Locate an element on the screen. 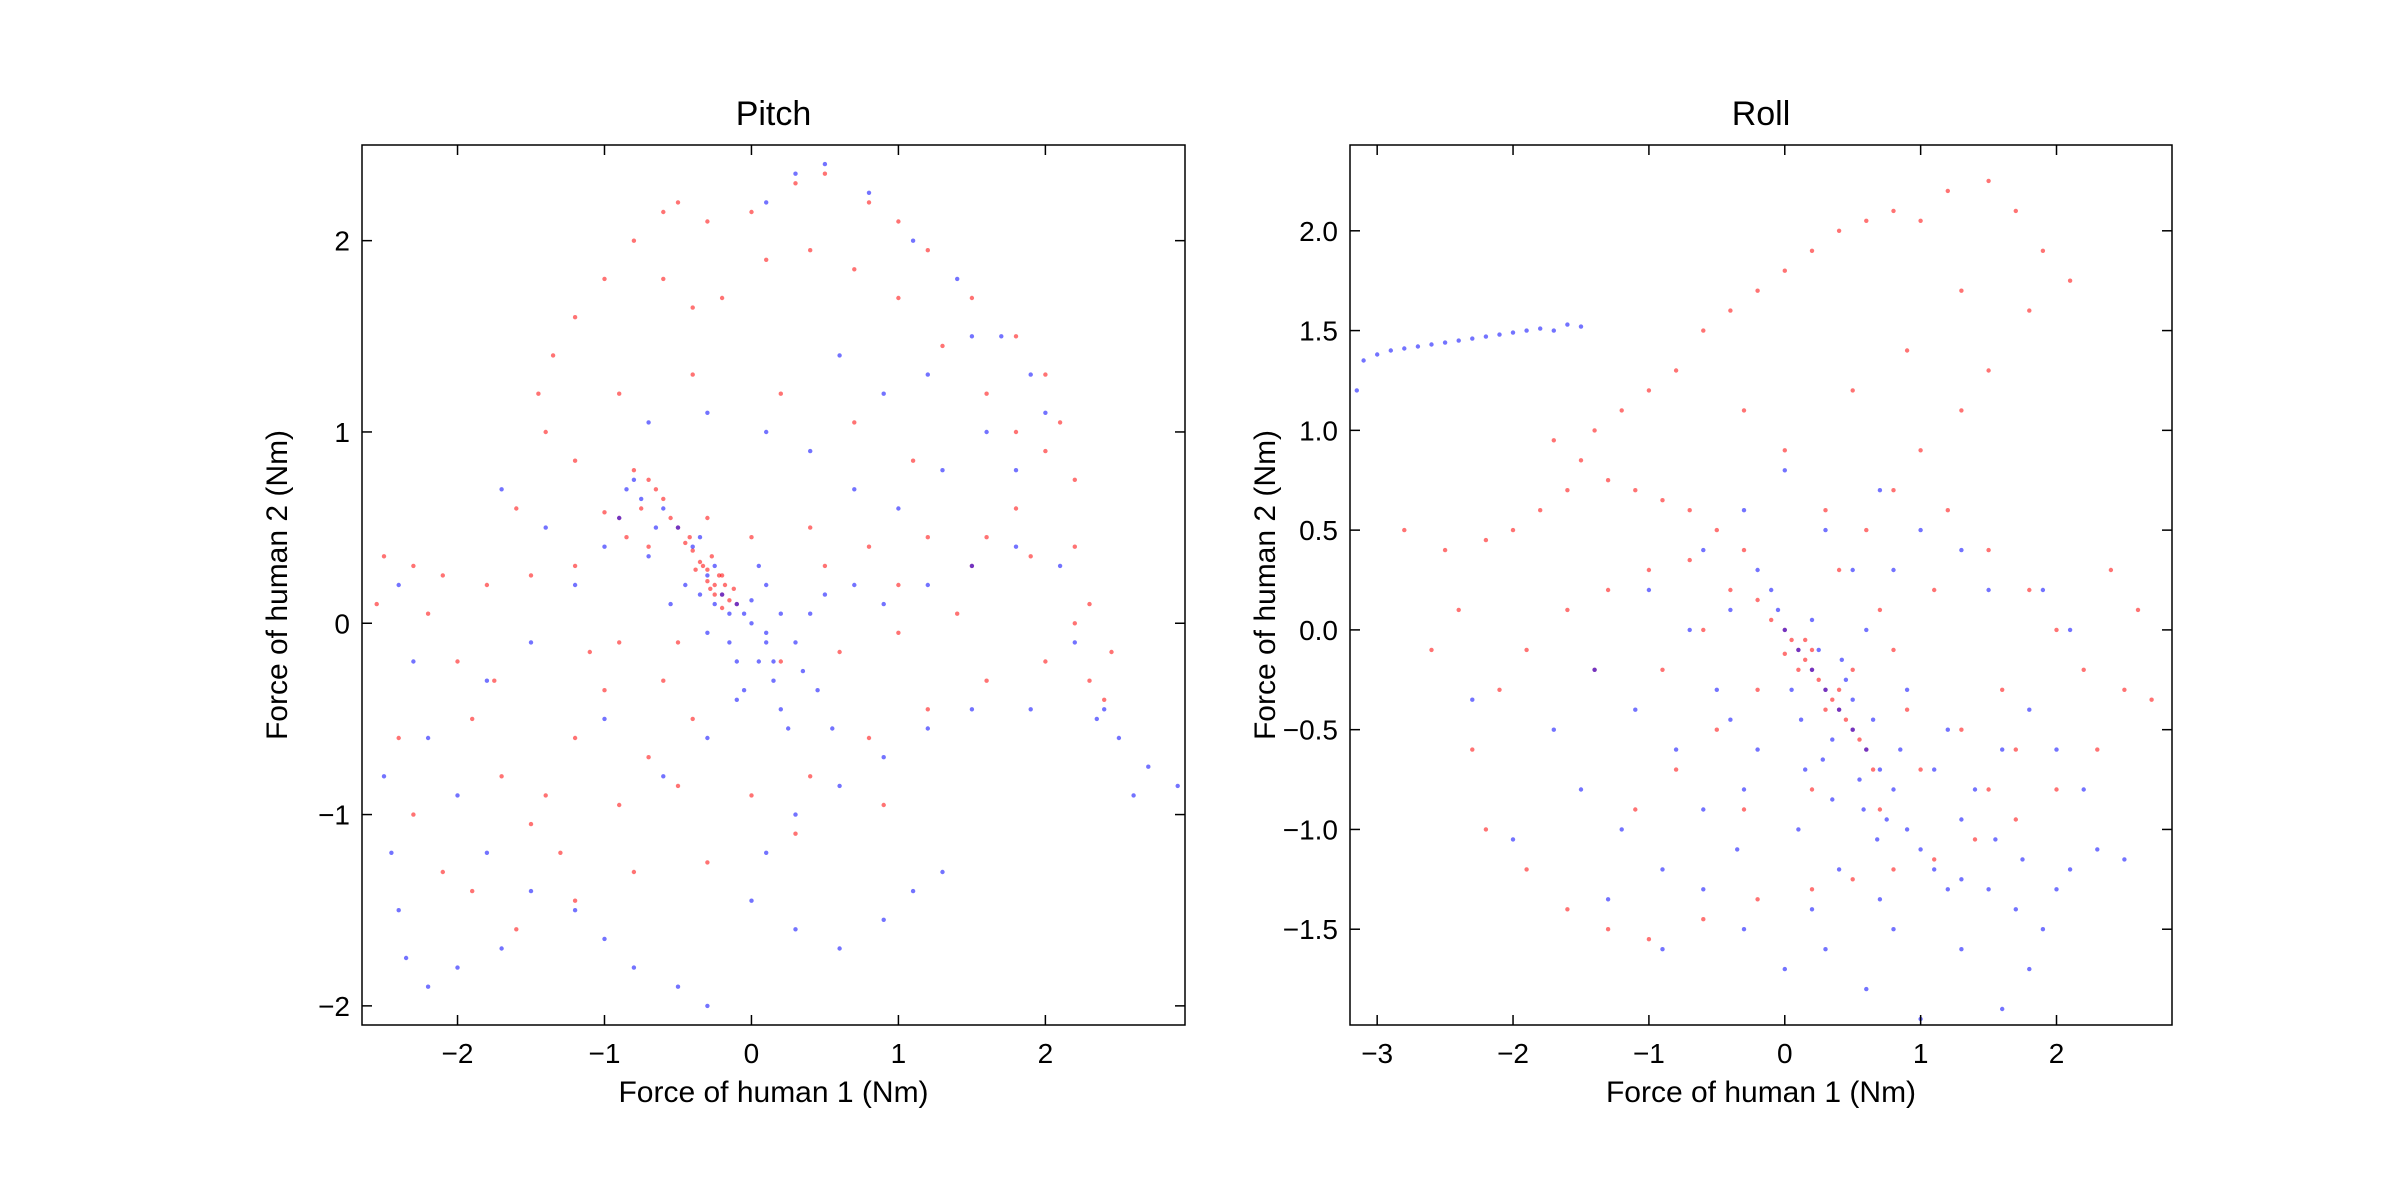 This screenshot has width=2400, height=1200. y-tick-label: 1.5 is located at coordinates (1318, 331).